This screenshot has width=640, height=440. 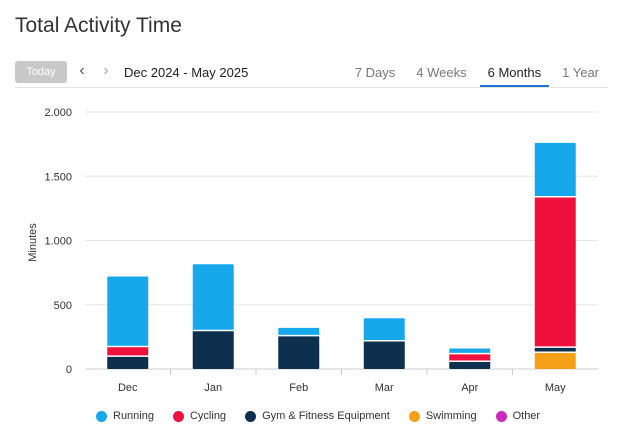 What do you see at coordinates (33, 242) in the screenshot?
I see `y-axis-title: Minutes` at bounding box center [33, 242].